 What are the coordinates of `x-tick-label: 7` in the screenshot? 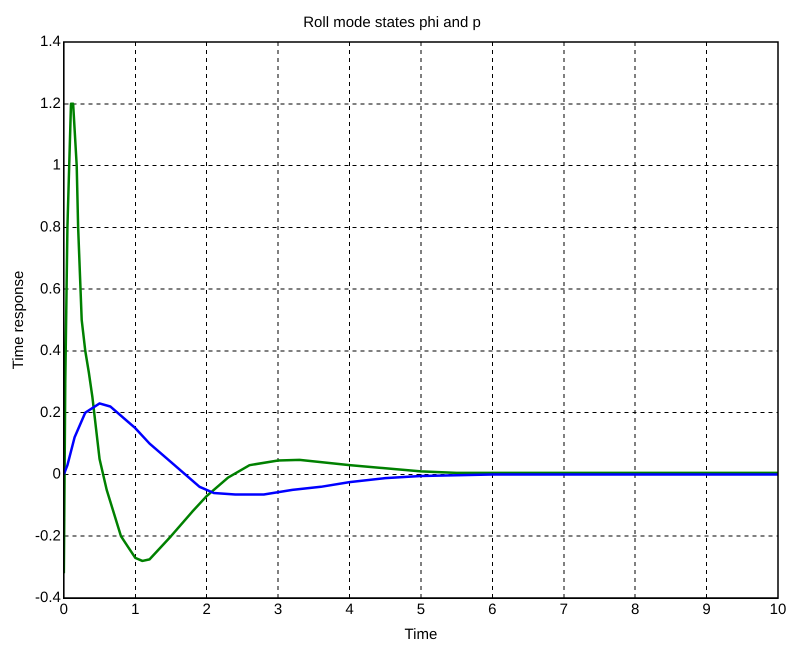 It's located at (564, 609).